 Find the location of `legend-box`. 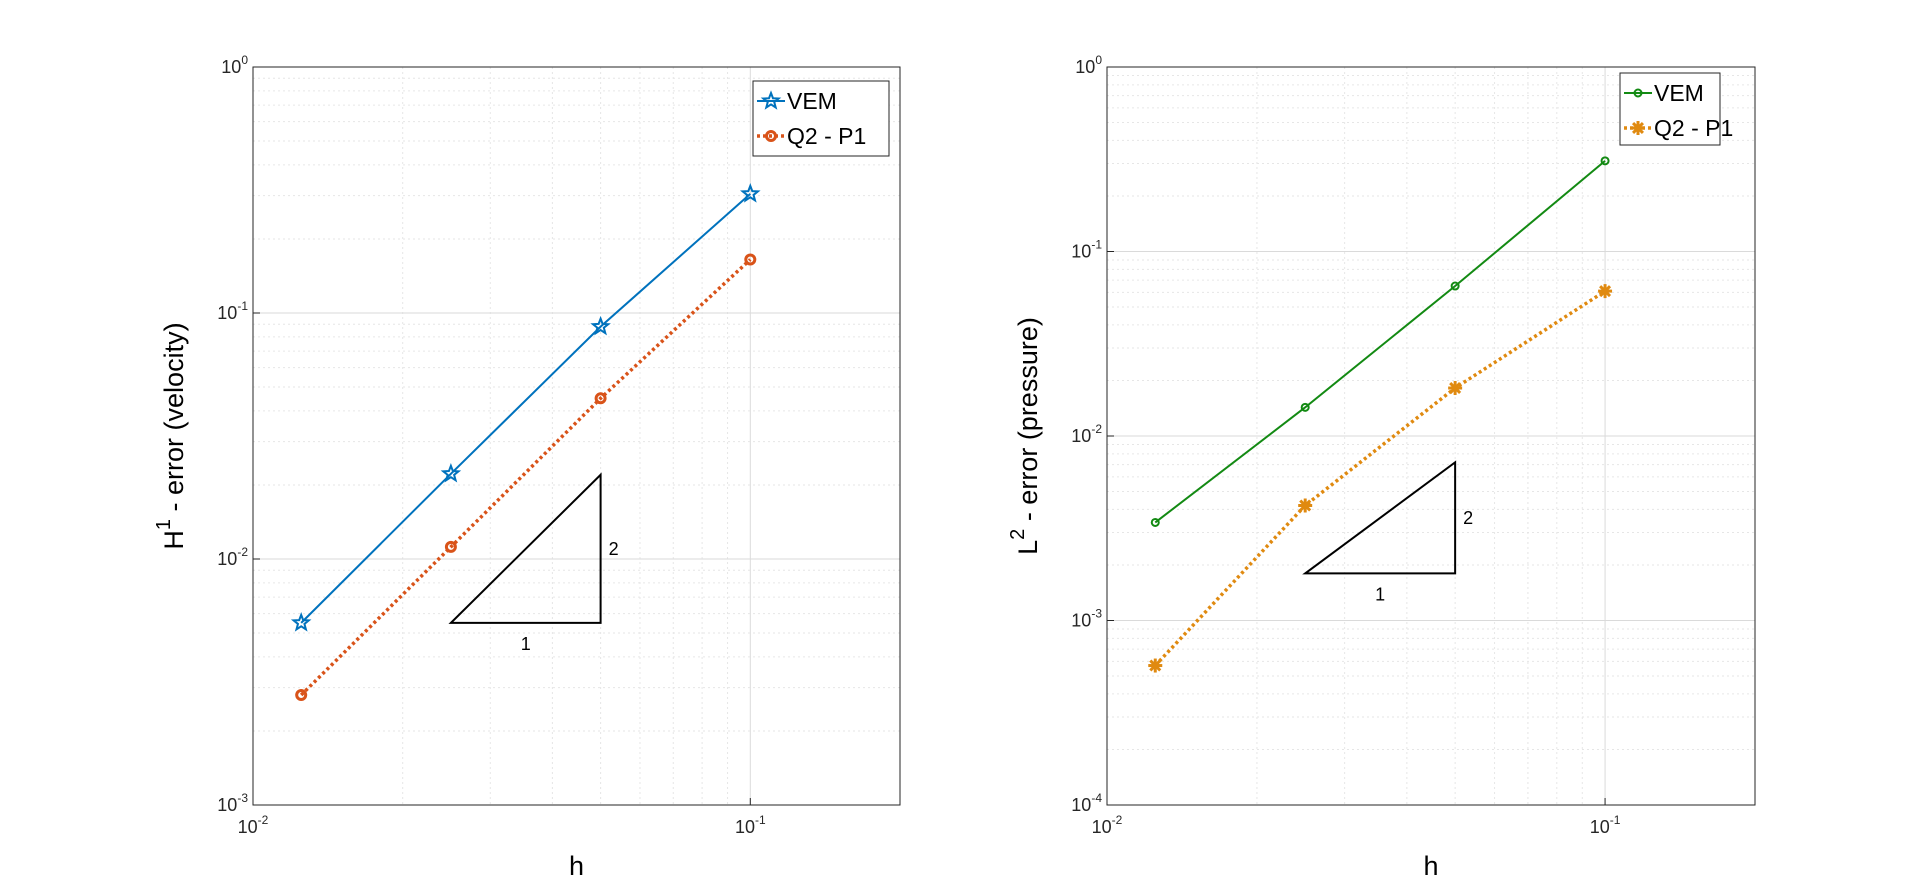

legend-box is located at coordinates (821, 118).